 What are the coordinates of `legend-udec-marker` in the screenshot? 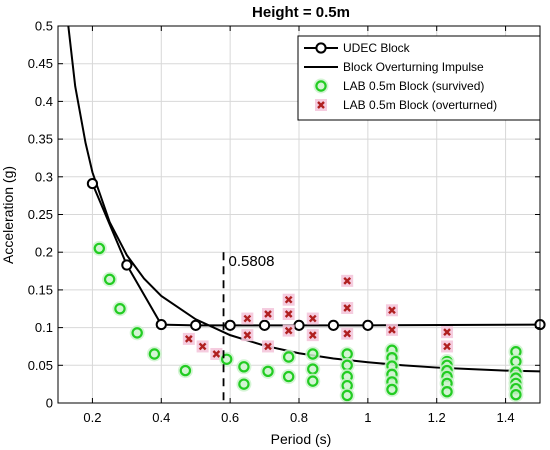 It's located at (321, 48).